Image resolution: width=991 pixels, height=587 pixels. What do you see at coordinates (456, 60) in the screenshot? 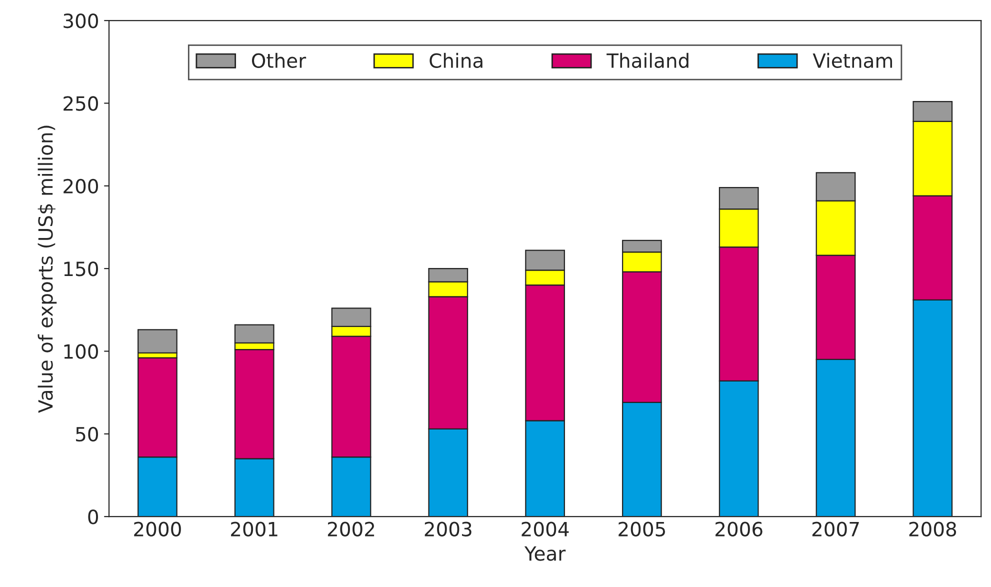
I see `legend-label: China` at bounding box center [456, 60].